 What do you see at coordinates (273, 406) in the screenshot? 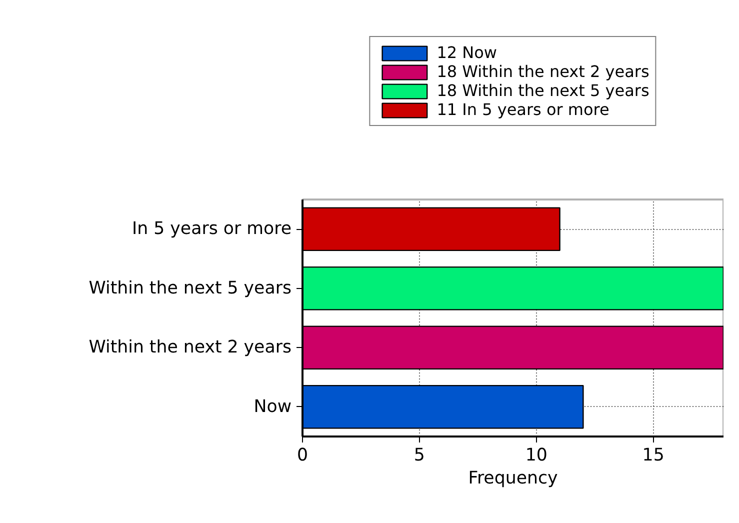
I see `y-tick-label: Now` at bounding box center [273, 406].